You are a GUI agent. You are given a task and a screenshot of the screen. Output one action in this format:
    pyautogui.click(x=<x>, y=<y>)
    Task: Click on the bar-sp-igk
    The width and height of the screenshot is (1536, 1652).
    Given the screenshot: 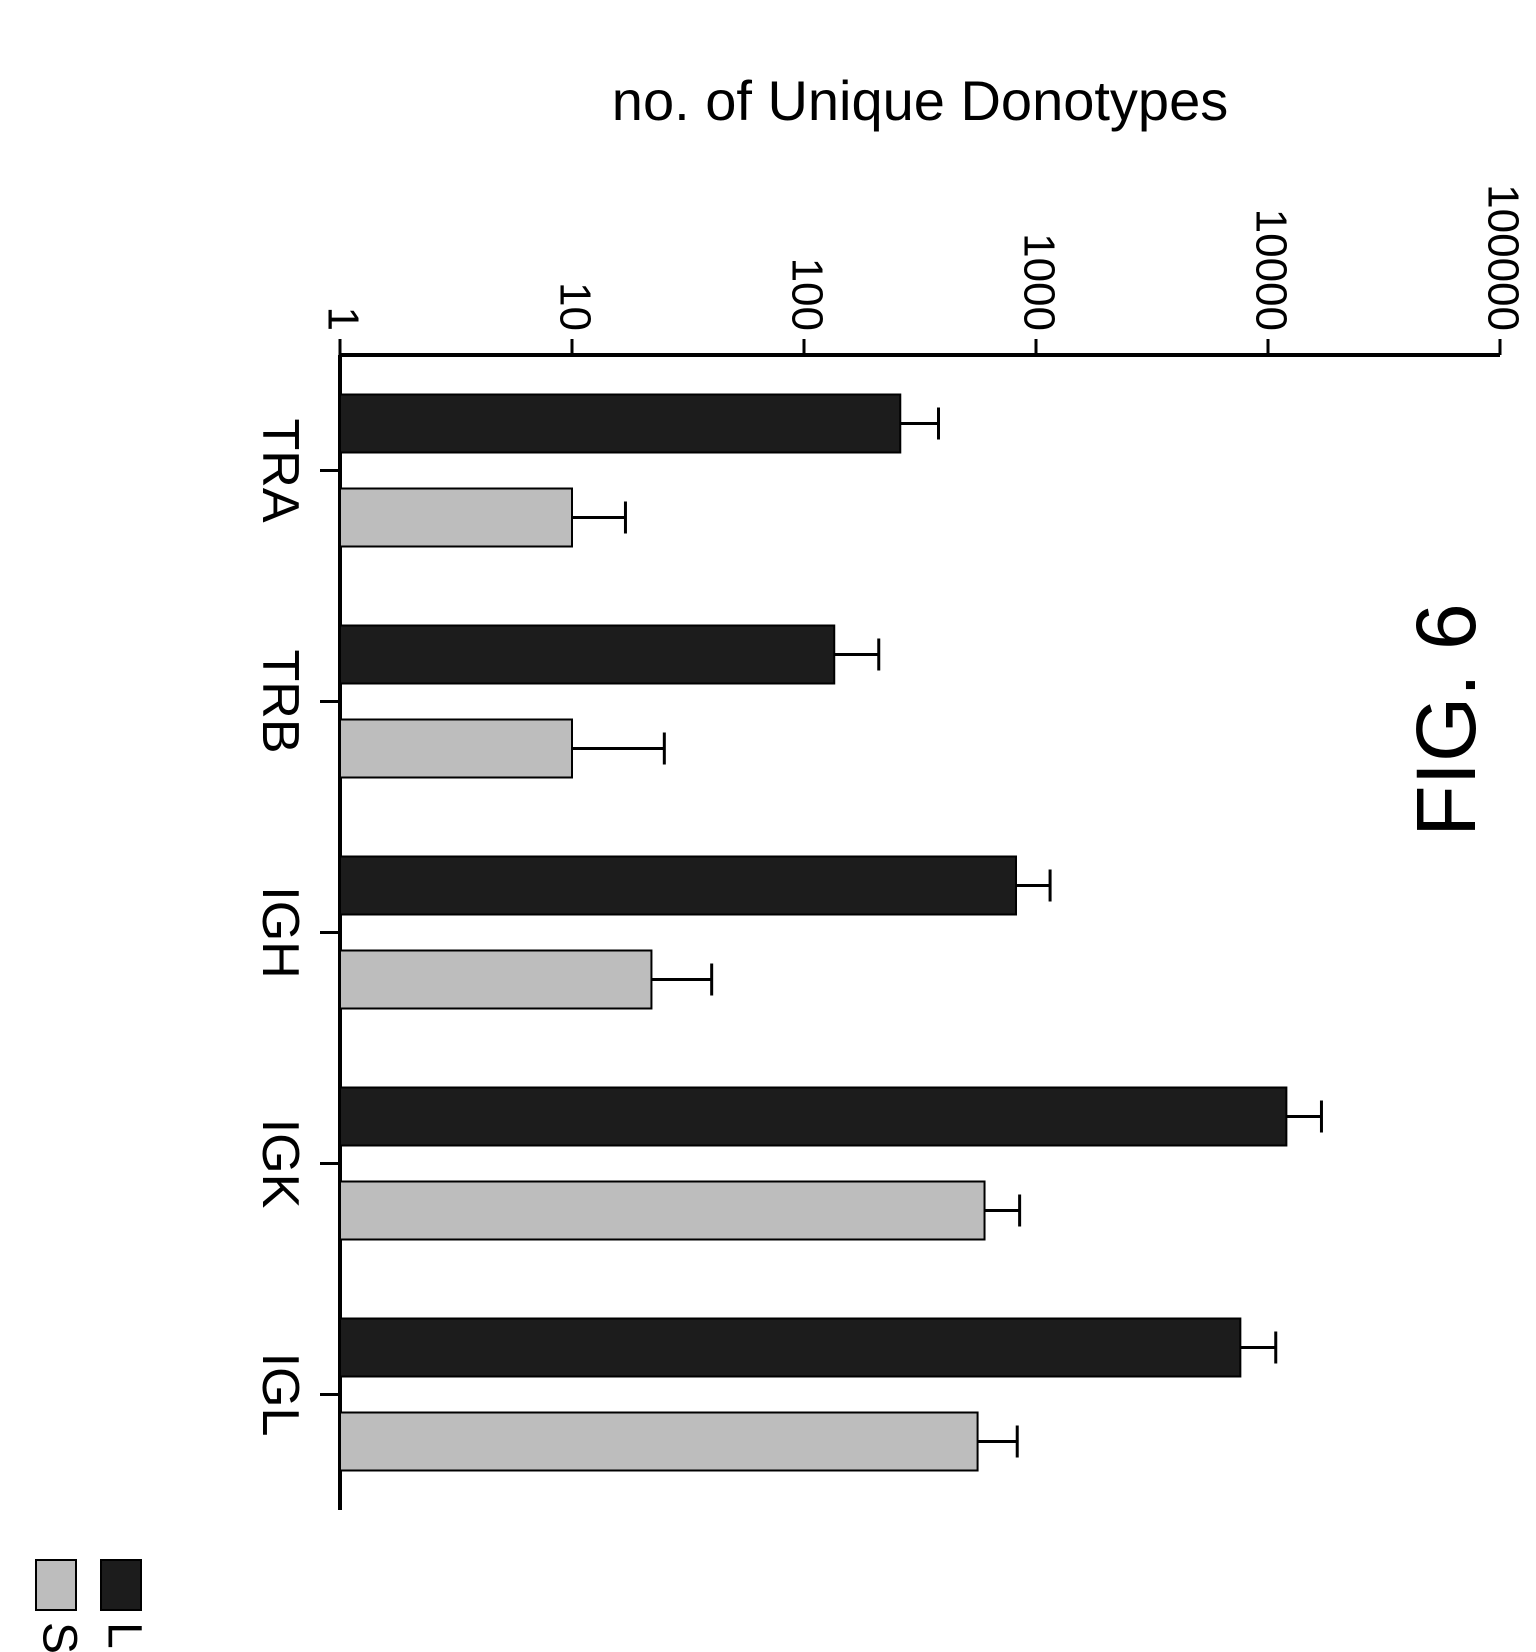 What is the action you would take?
    pyautogui.click(x=662, y=1210)
    